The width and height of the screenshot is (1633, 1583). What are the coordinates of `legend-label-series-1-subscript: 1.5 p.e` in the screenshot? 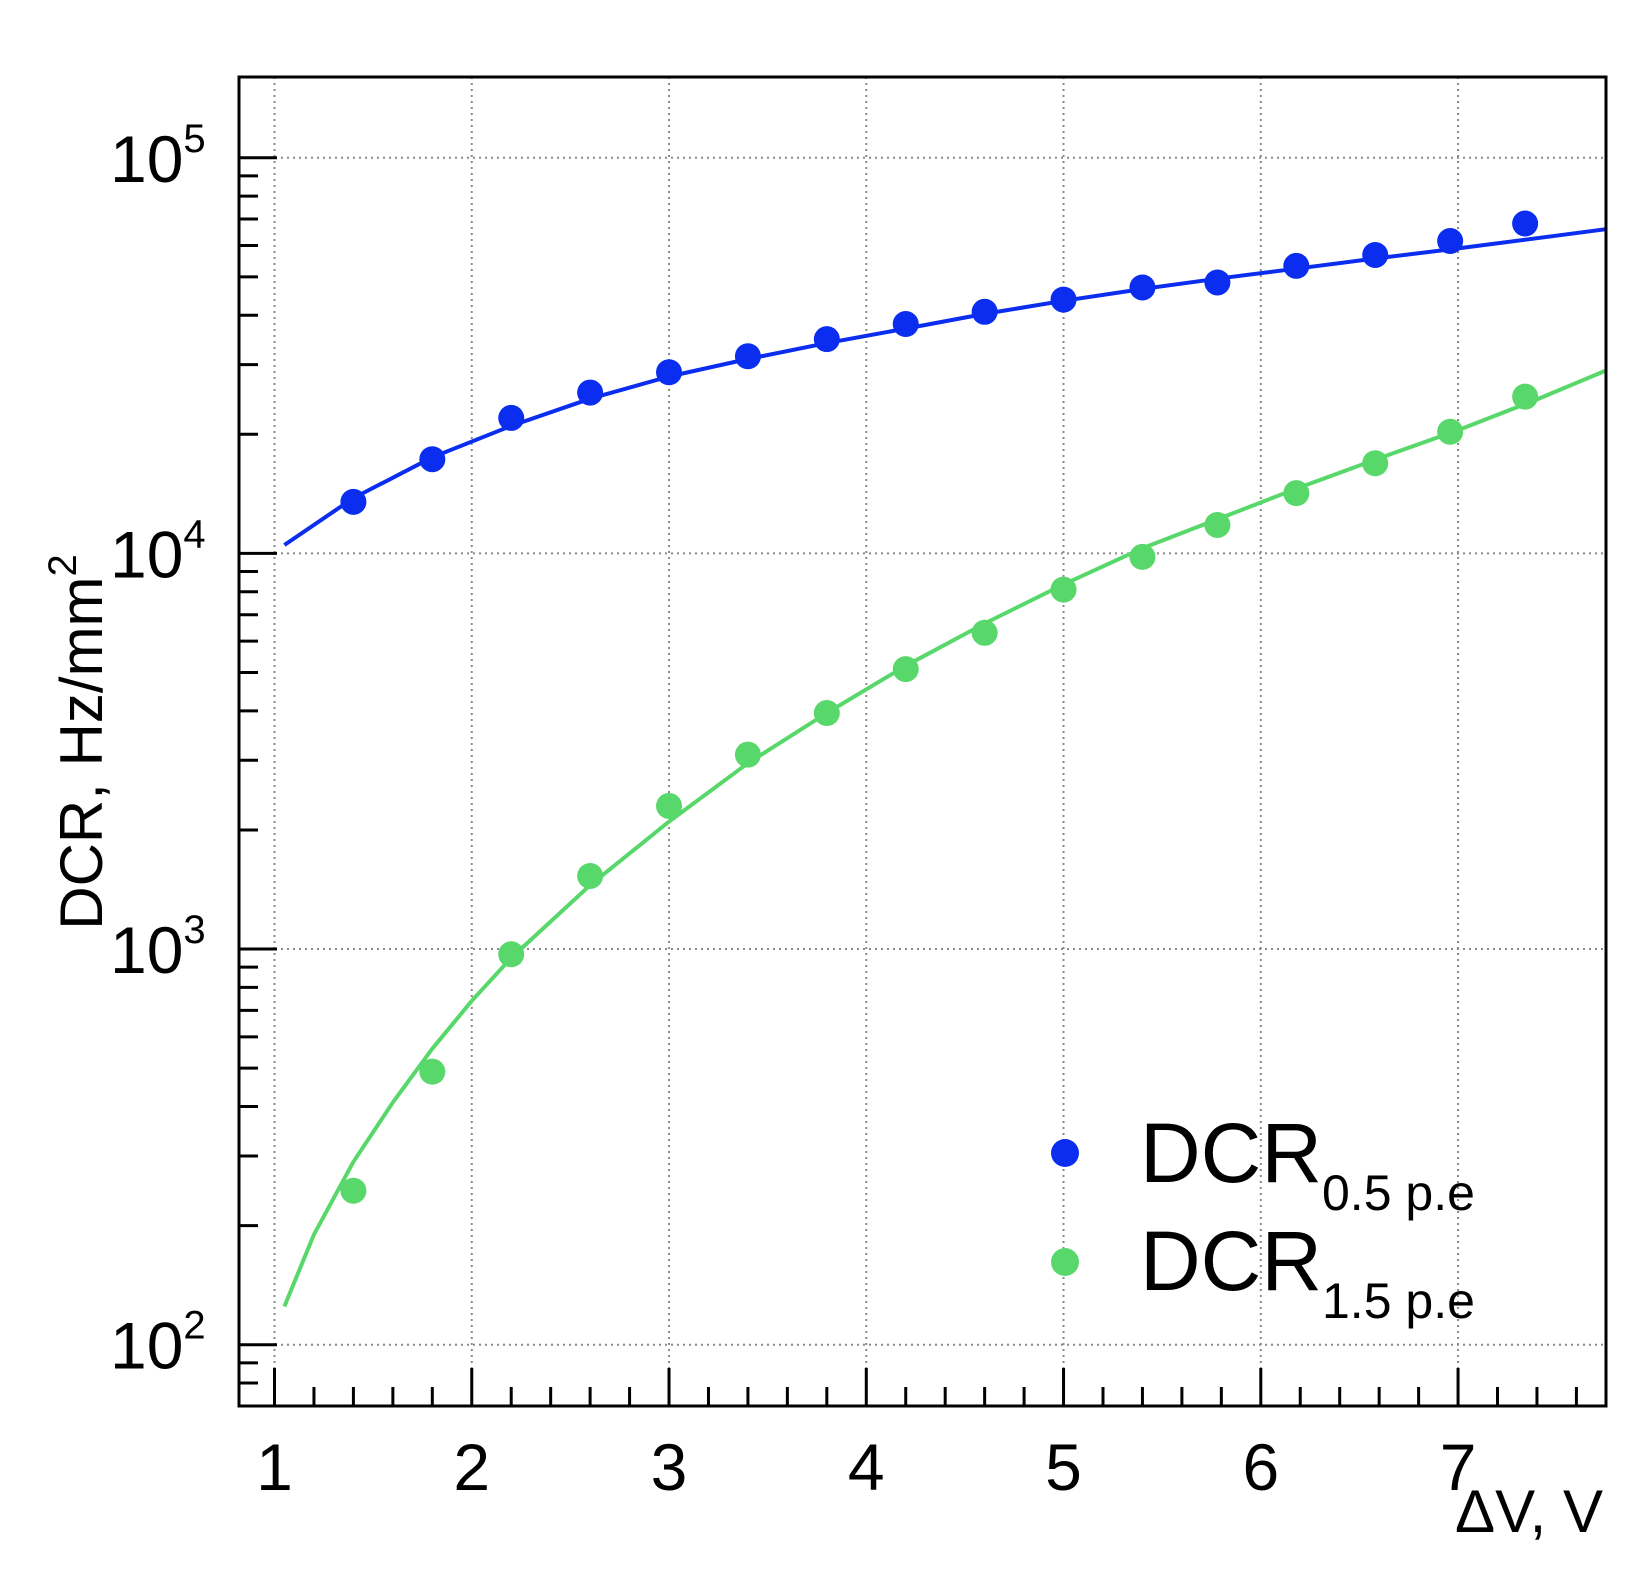 It's located at (1398, 1301).